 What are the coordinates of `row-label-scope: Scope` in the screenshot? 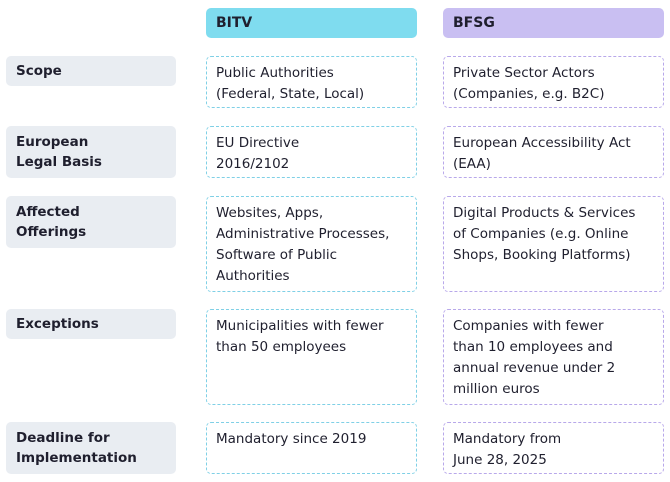 It's located at (91, 71).